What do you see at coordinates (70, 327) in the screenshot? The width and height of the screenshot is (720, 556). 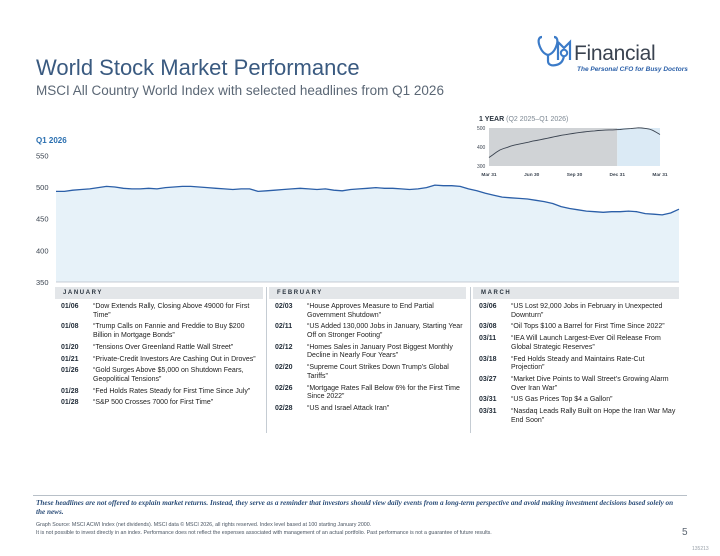 I see `headline-date: 01/08` at bounding box center [70, 327].